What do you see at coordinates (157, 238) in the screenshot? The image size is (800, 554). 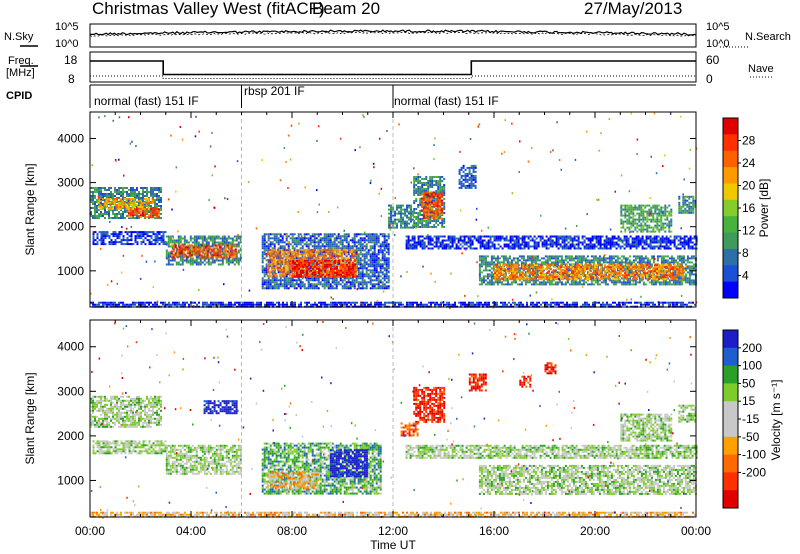 I see `power-cell-band3` at bounding box center [157, 238].